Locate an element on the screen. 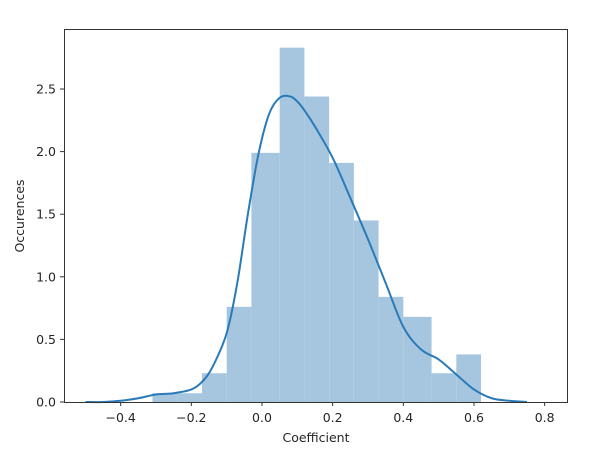 The image size is (600, 455). y-tick-label: 1.5 is located at coordinates (46, 214).